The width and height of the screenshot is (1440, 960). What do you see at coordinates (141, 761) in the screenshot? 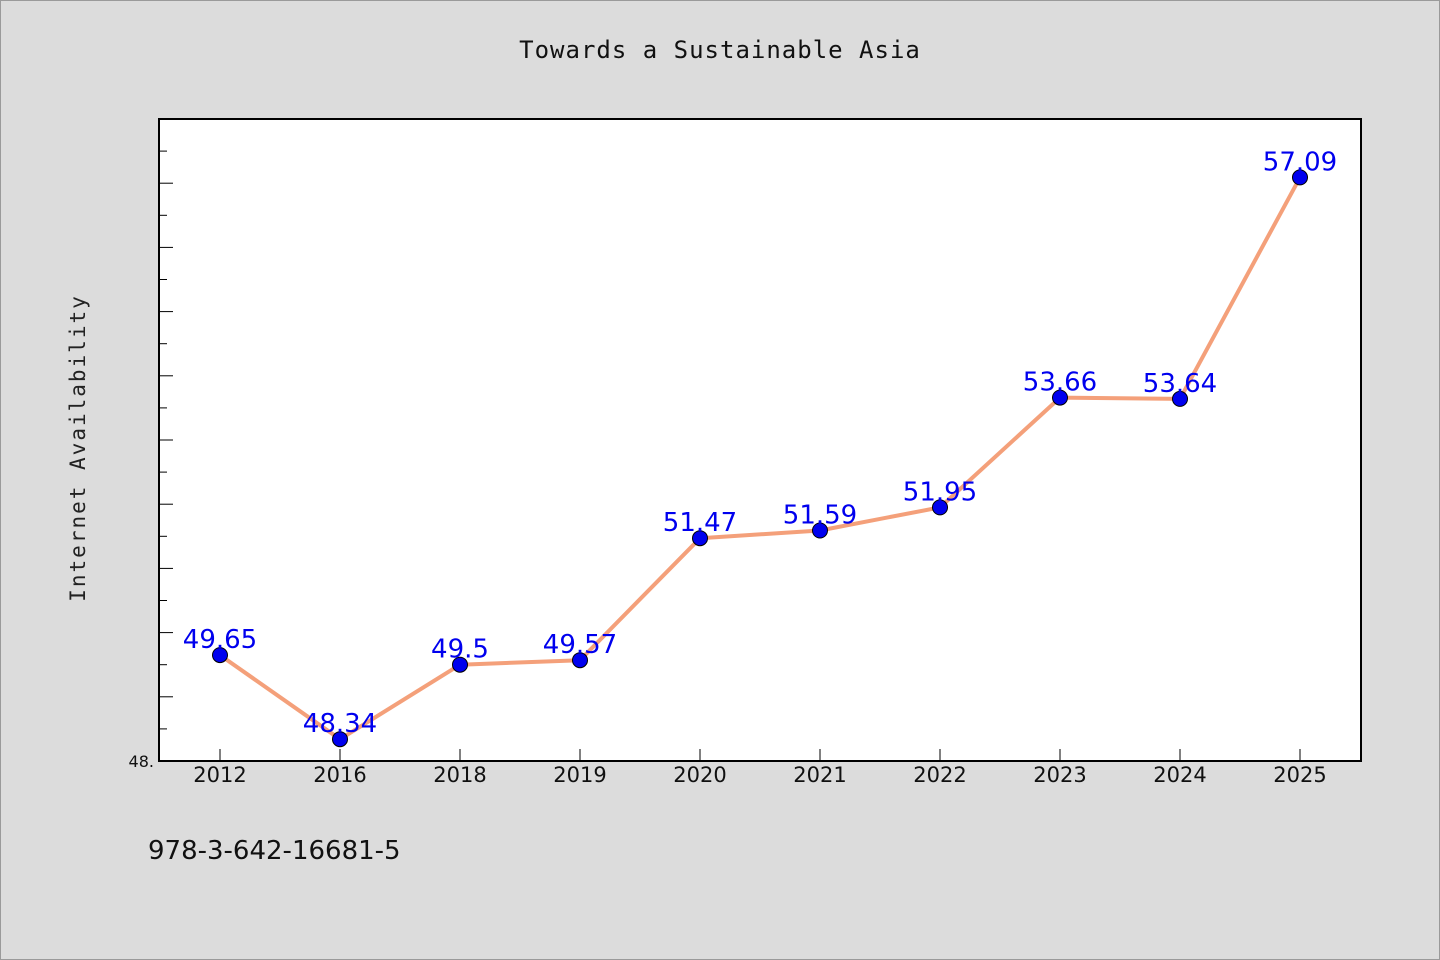
I see `y-tick-label: 48.` at bounding box center [141, 761].